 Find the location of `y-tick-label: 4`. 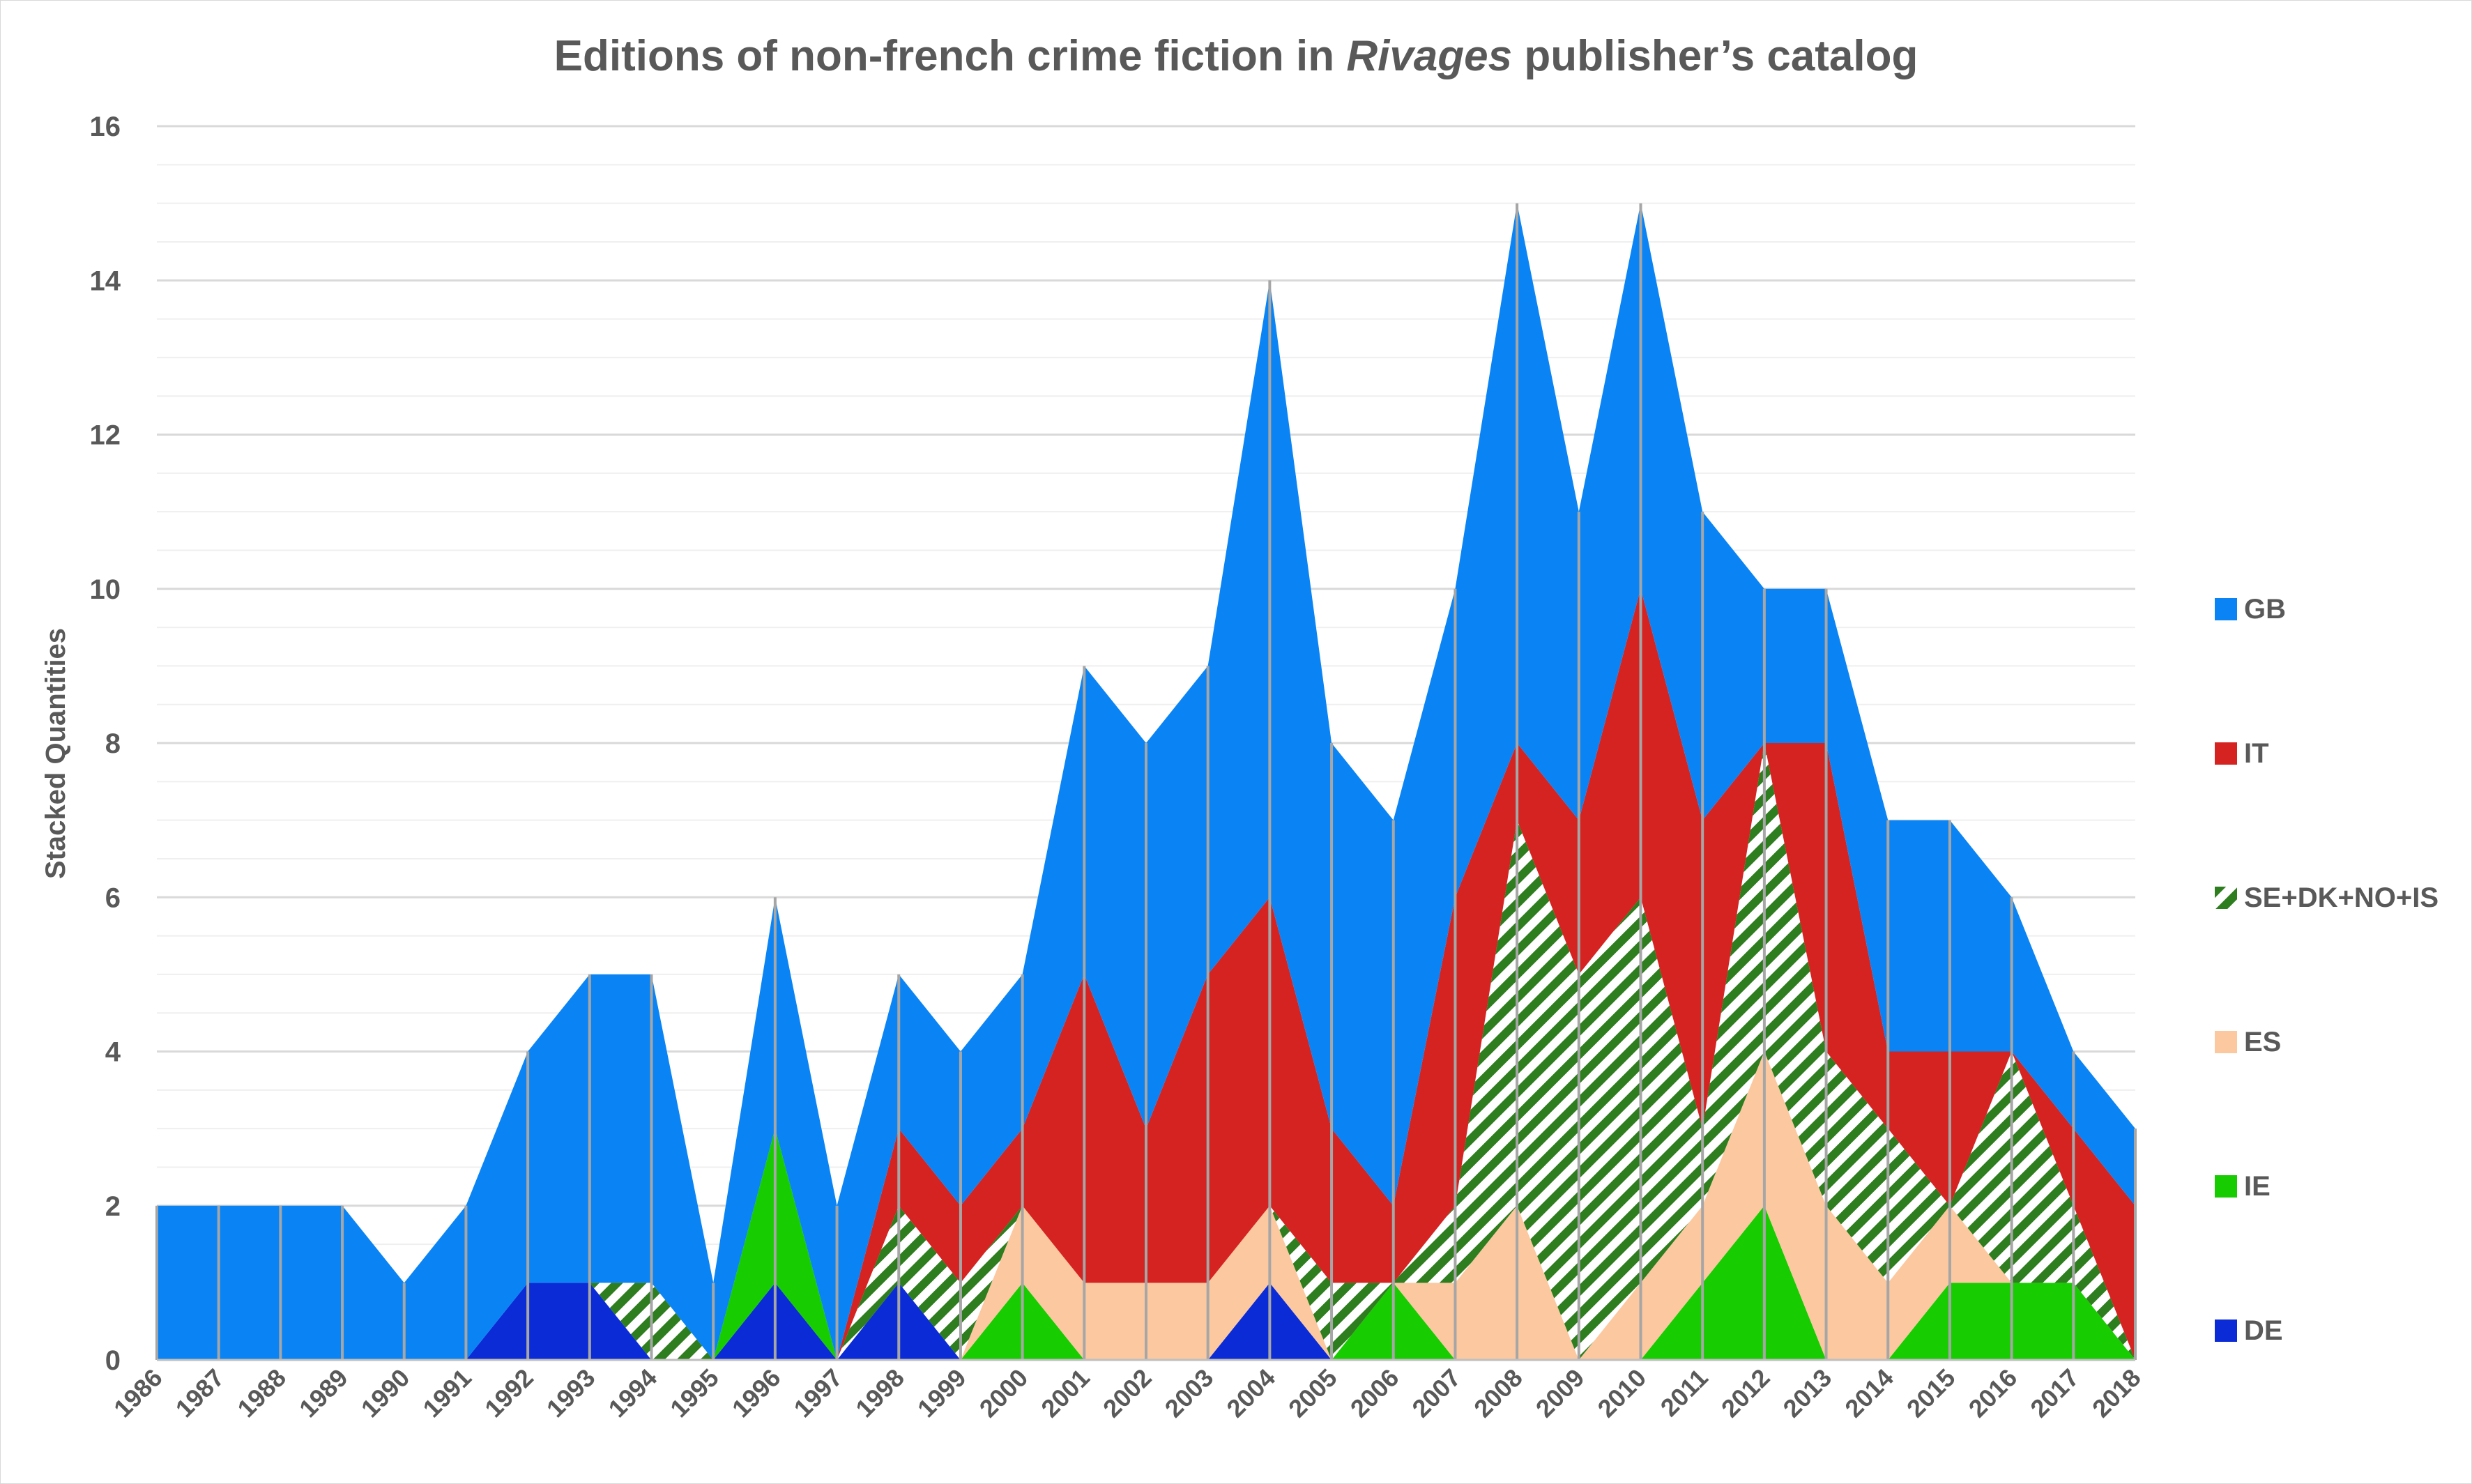

y-tick-label: 4 is located at coordinates (113, 1052).